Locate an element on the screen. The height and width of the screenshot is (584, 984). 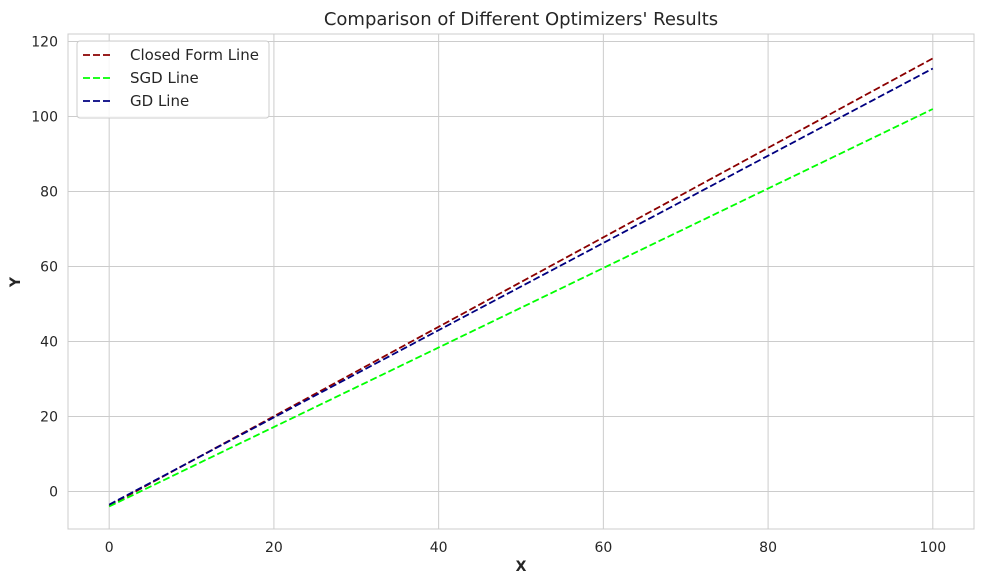
legend: Closed Form Line SGD Line GD Line is located at coordinates (173, 79).